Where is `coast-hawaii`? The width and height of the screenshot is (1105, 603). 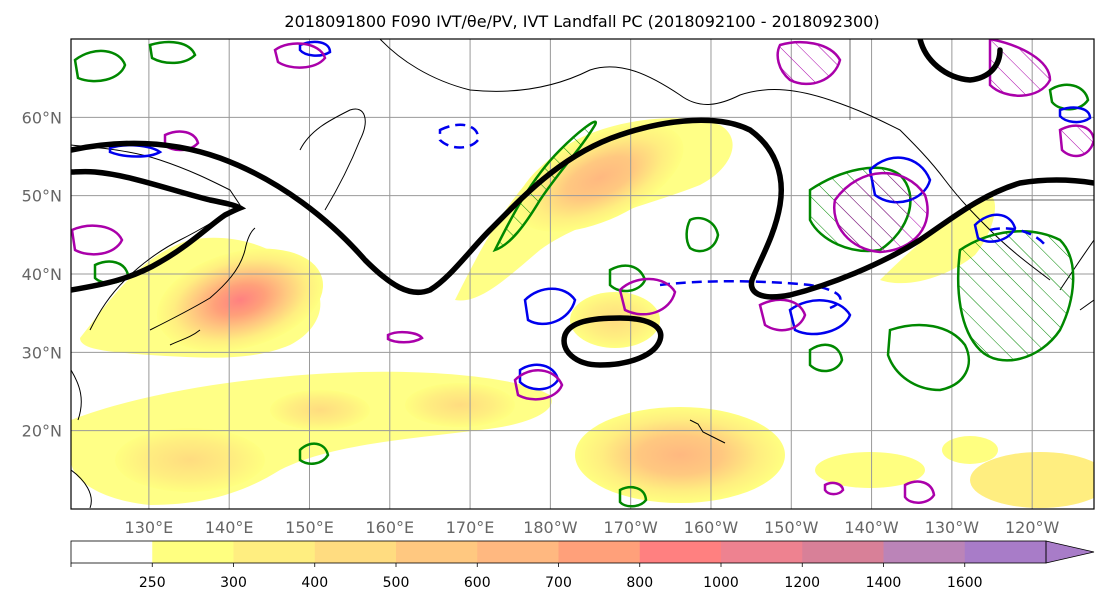 coast-hawaii is located at coordinates (707, 431).